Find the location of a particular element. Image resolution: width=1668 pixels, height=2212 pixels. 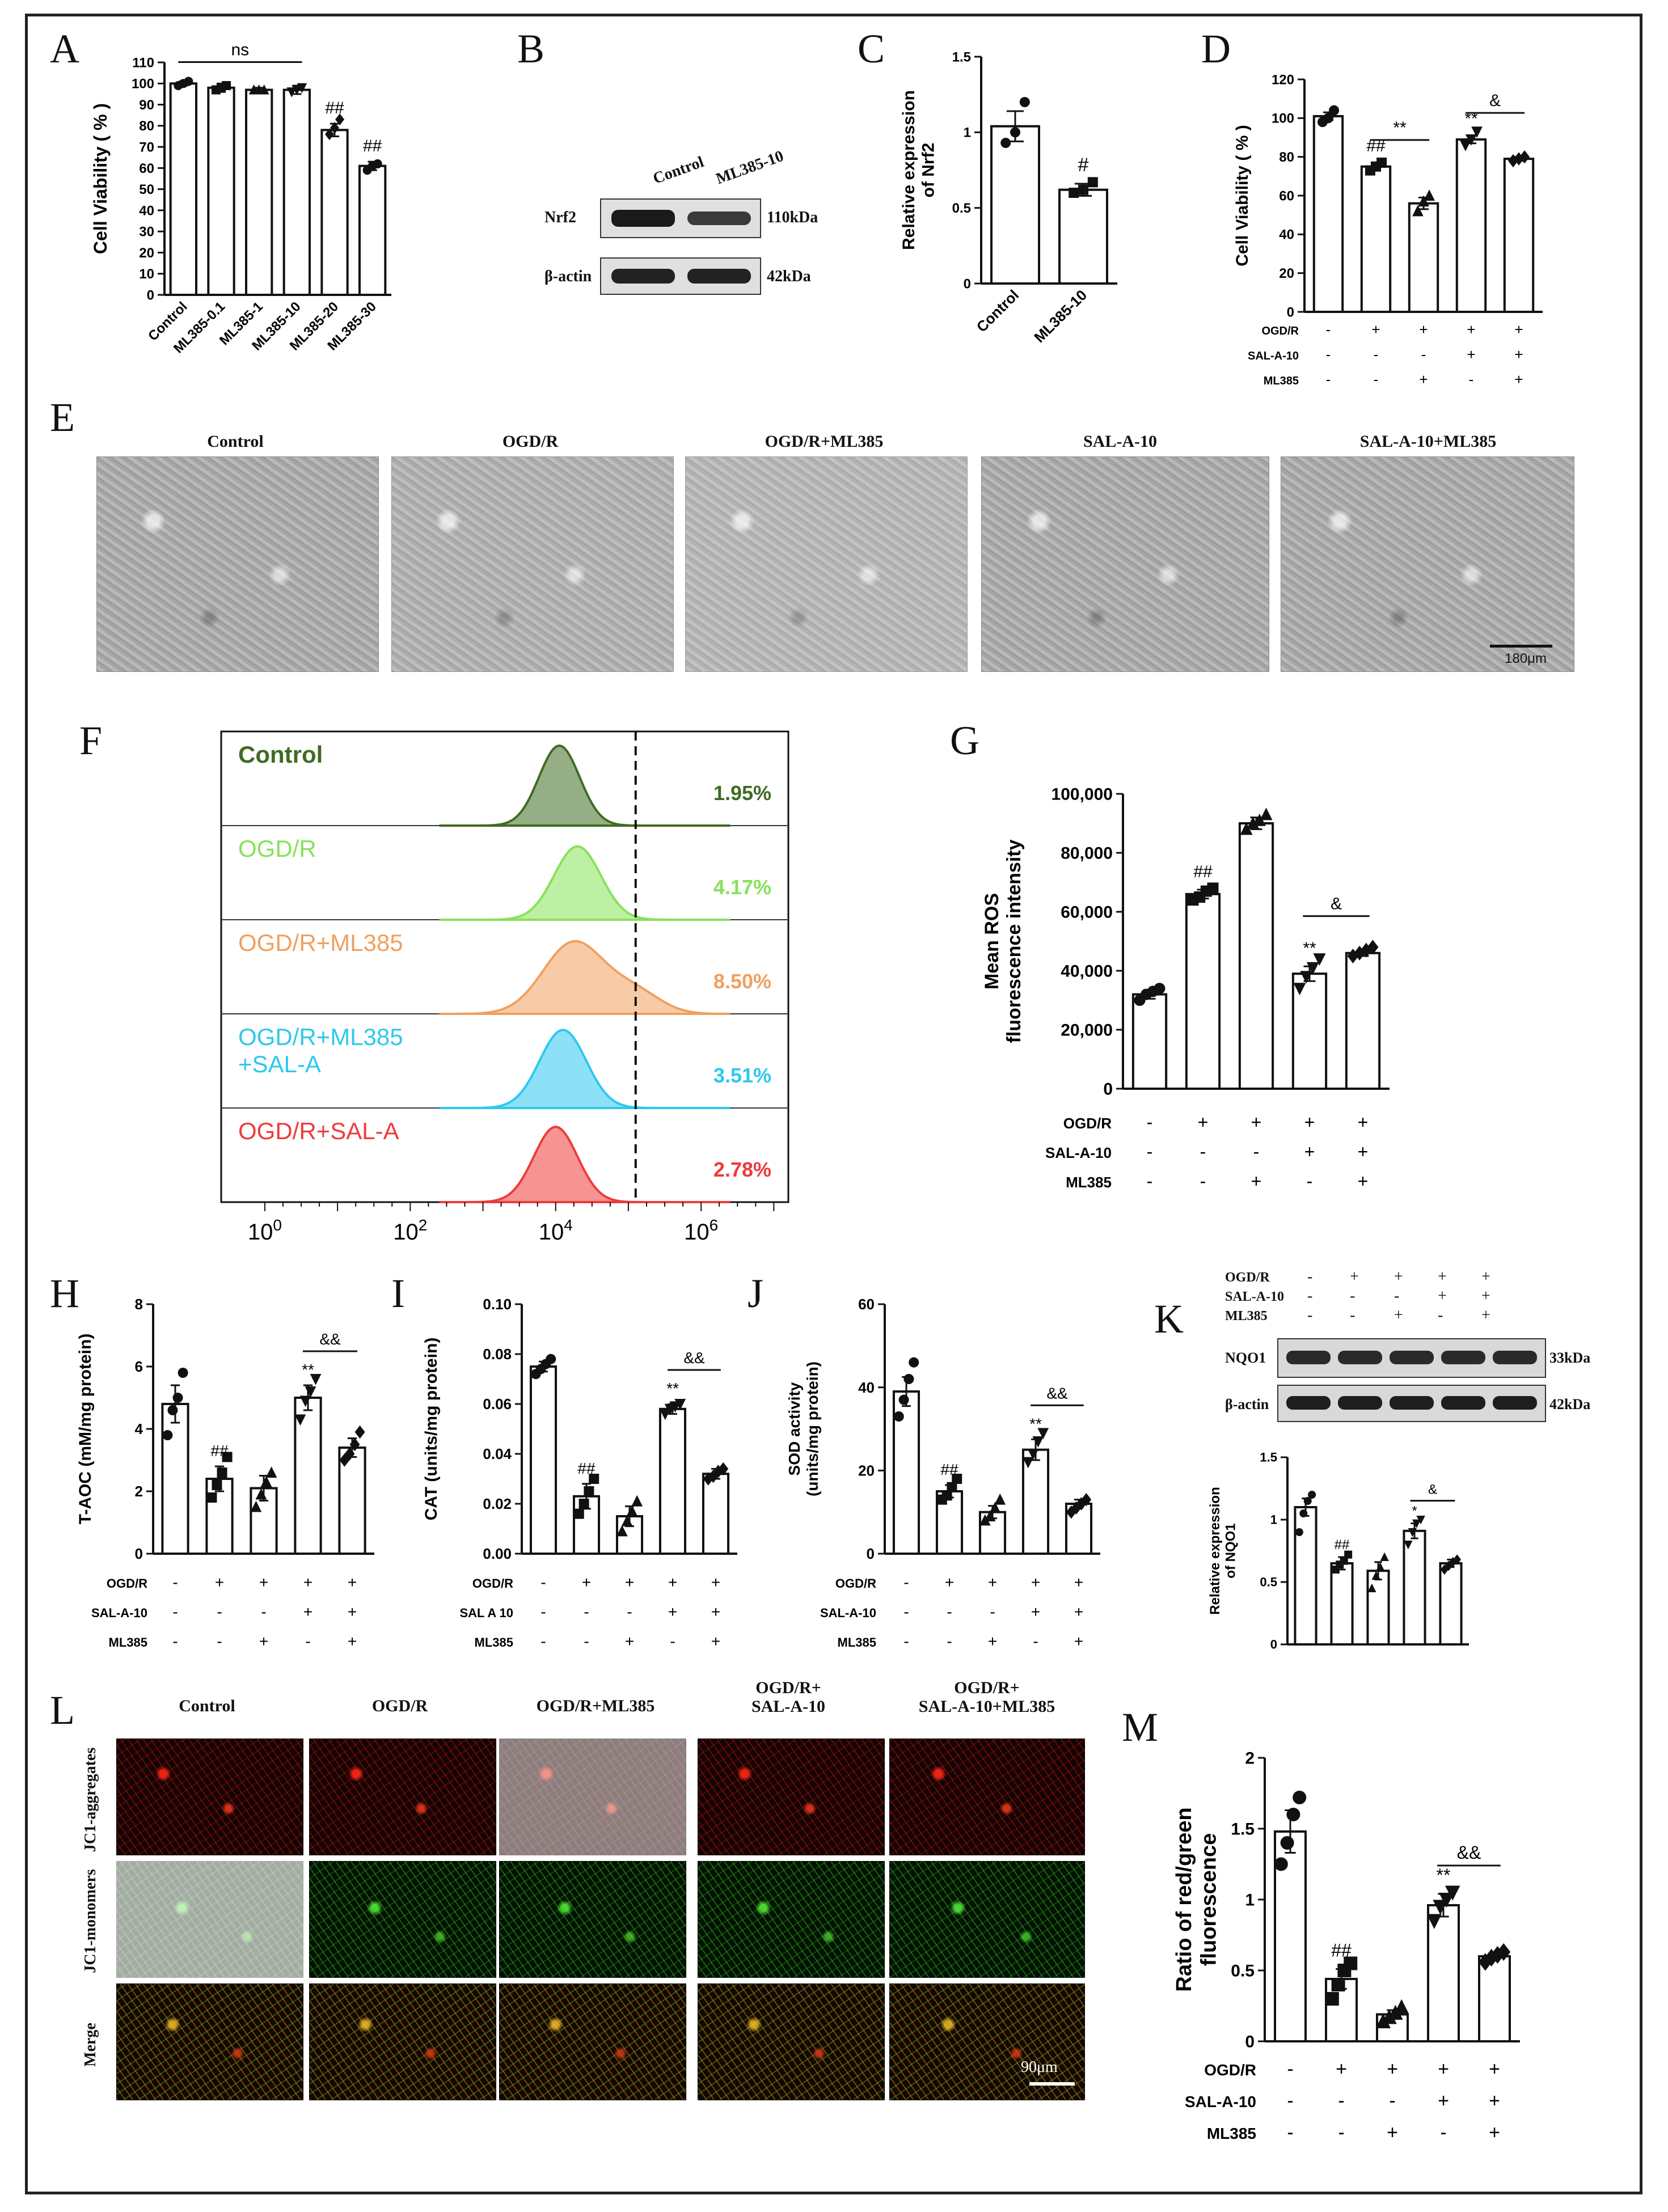

y-axis-label: (units/mg protein) is located at coordinates (812, 1428).